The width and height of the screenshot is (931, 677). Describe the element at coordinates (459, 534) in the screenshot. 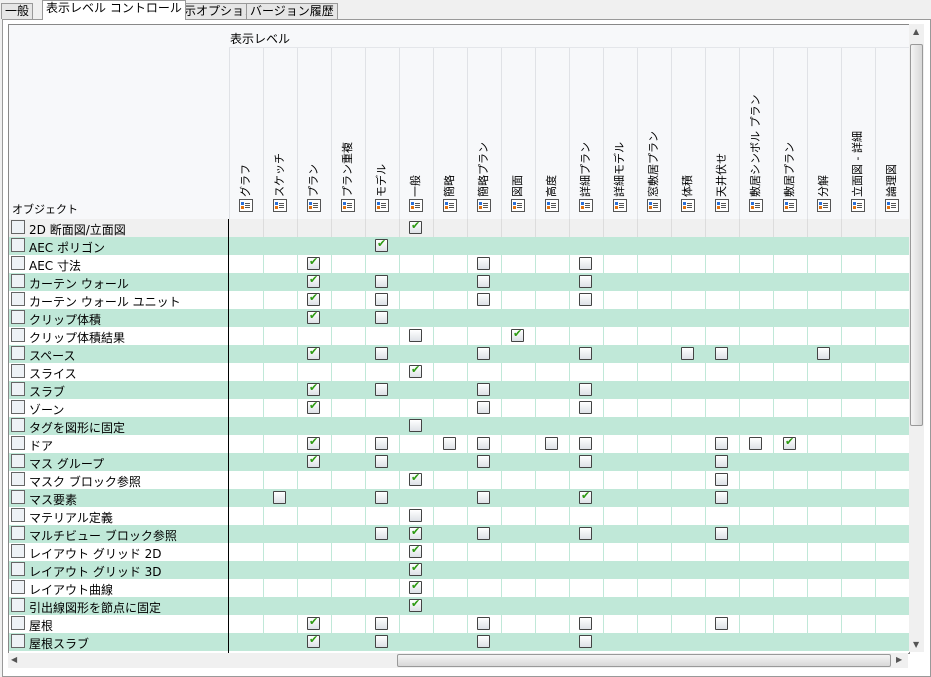

I see `table-row: マルチビュー ブロック参照` at that location.